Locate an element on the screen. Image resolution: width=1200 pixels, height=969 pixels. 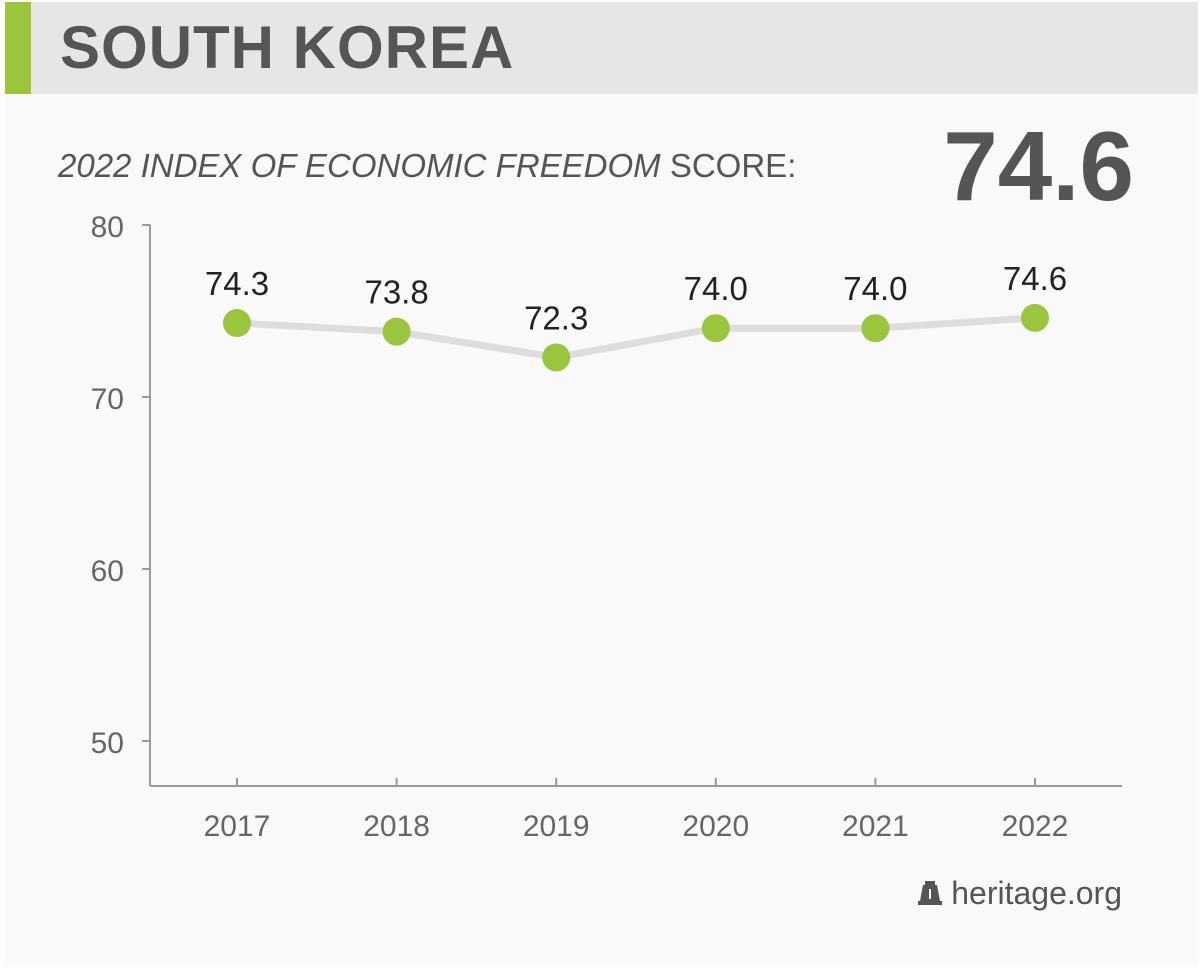
x-tick-label: 2021 is located at coordinates (875, 826).